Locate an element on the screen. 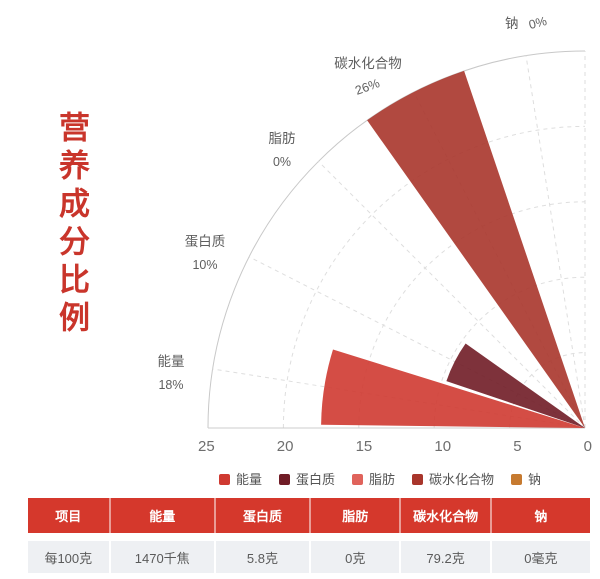 This screenshot has height=579, width=600. legend-label: 能量 is located at coordinates (248, 479).